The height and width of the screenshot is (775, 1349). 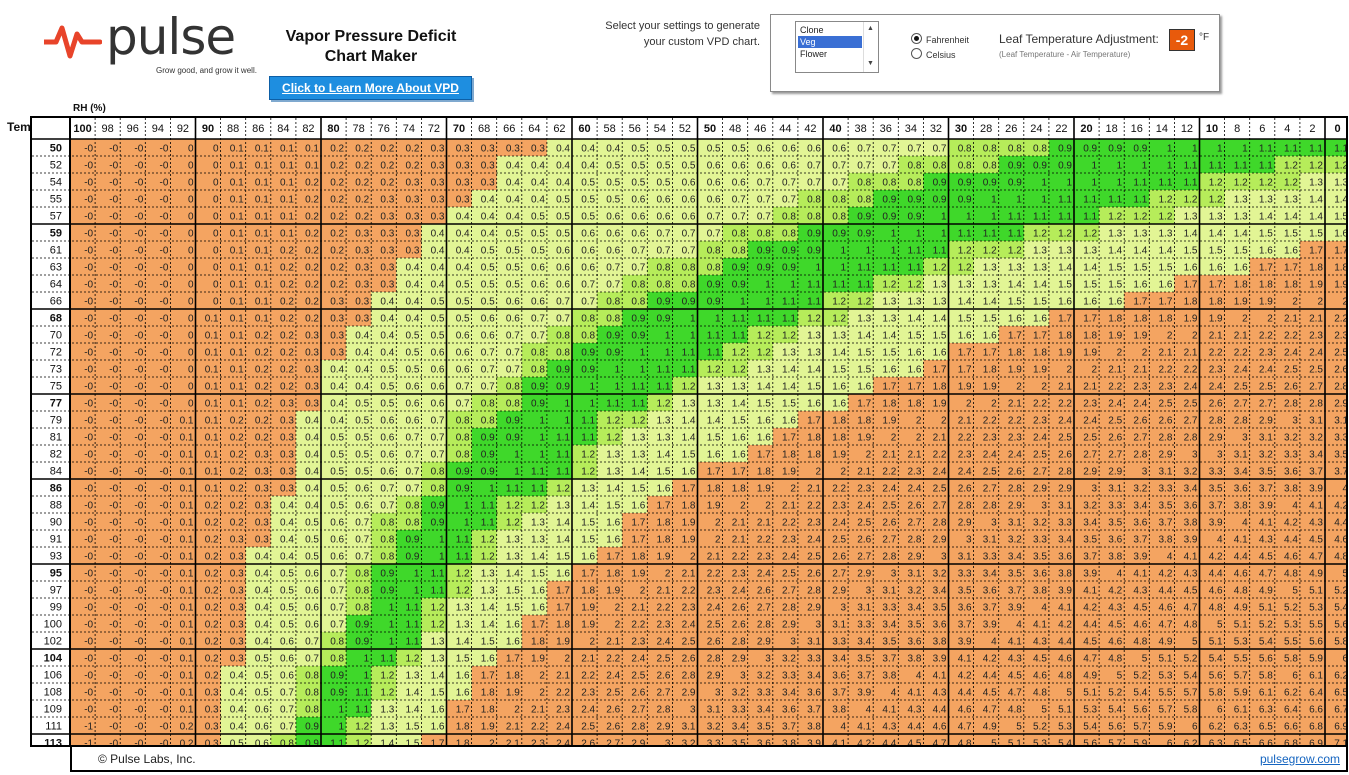 What do you see at coordinates (685, 129) in the screenshot?
I see `rh-tick-label: 52` at bounding box center [685, 129].